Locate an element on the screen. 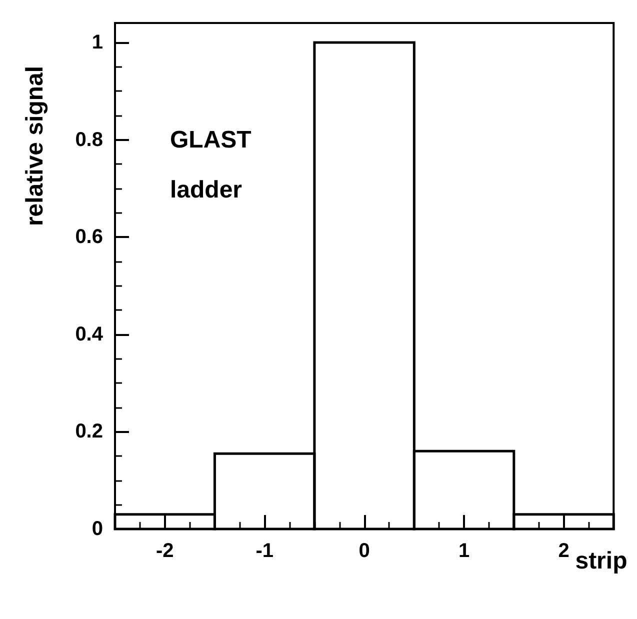  x-tick-label: 0 is located at coordinates (364, 551).